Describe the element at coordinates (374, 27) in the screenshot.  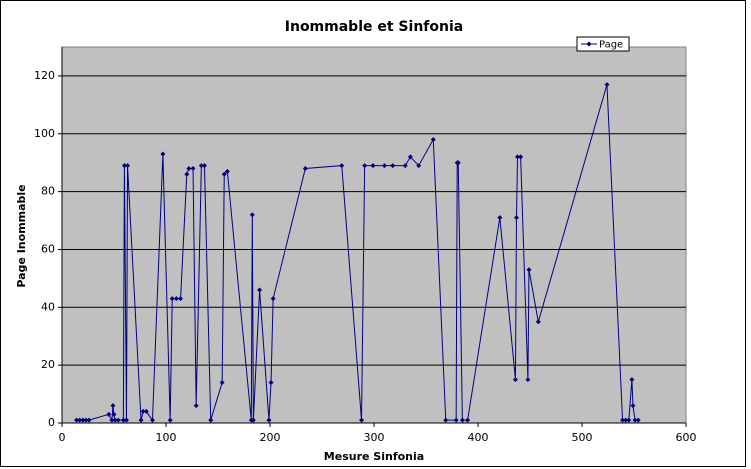
I see `chart-title: Inommable et Sinfonia` at that location.